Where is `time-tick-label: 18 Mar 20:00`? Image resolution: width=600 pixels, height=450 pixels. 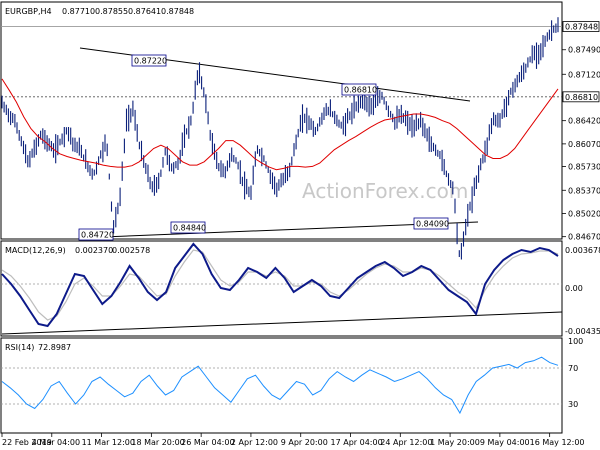
time-tick-label: 18 Mar 20:00 is located at coordinates (157, 442).